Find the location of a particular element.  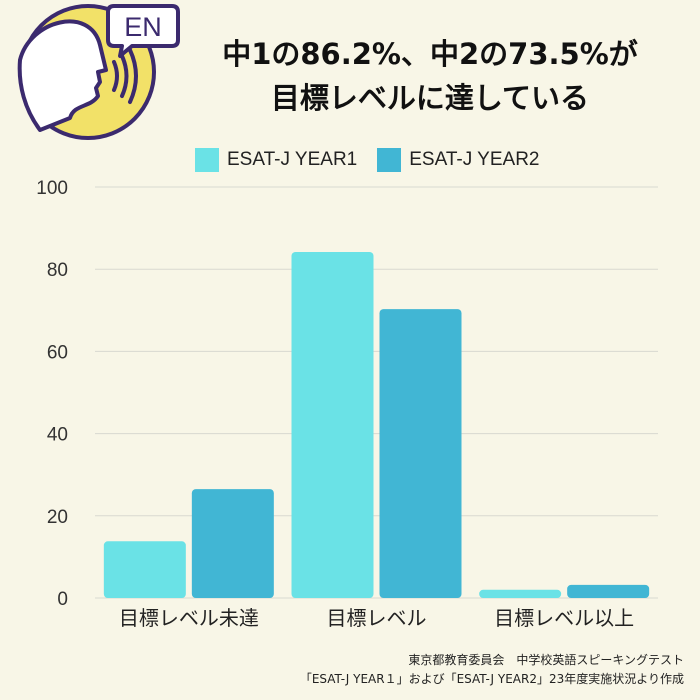

speaking-logo: EN is located at coordinates (98, 72).